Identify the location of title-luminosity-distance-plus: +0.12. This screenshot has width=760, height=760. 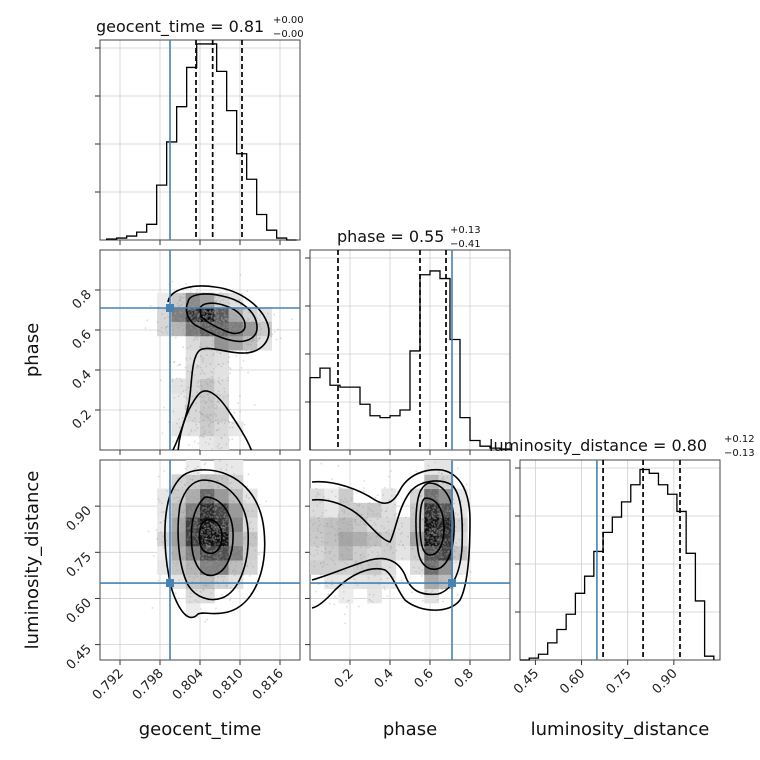
(739, 439).